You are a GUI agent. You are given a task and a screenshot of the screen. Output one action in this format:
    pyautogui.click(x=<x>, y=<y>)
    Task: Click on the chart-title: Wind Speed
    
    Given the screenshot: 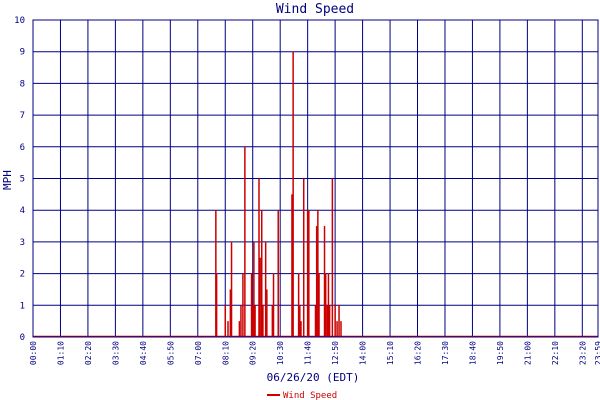 What is the action you would take?
    pyautogui.click(x=315, y=9)
    